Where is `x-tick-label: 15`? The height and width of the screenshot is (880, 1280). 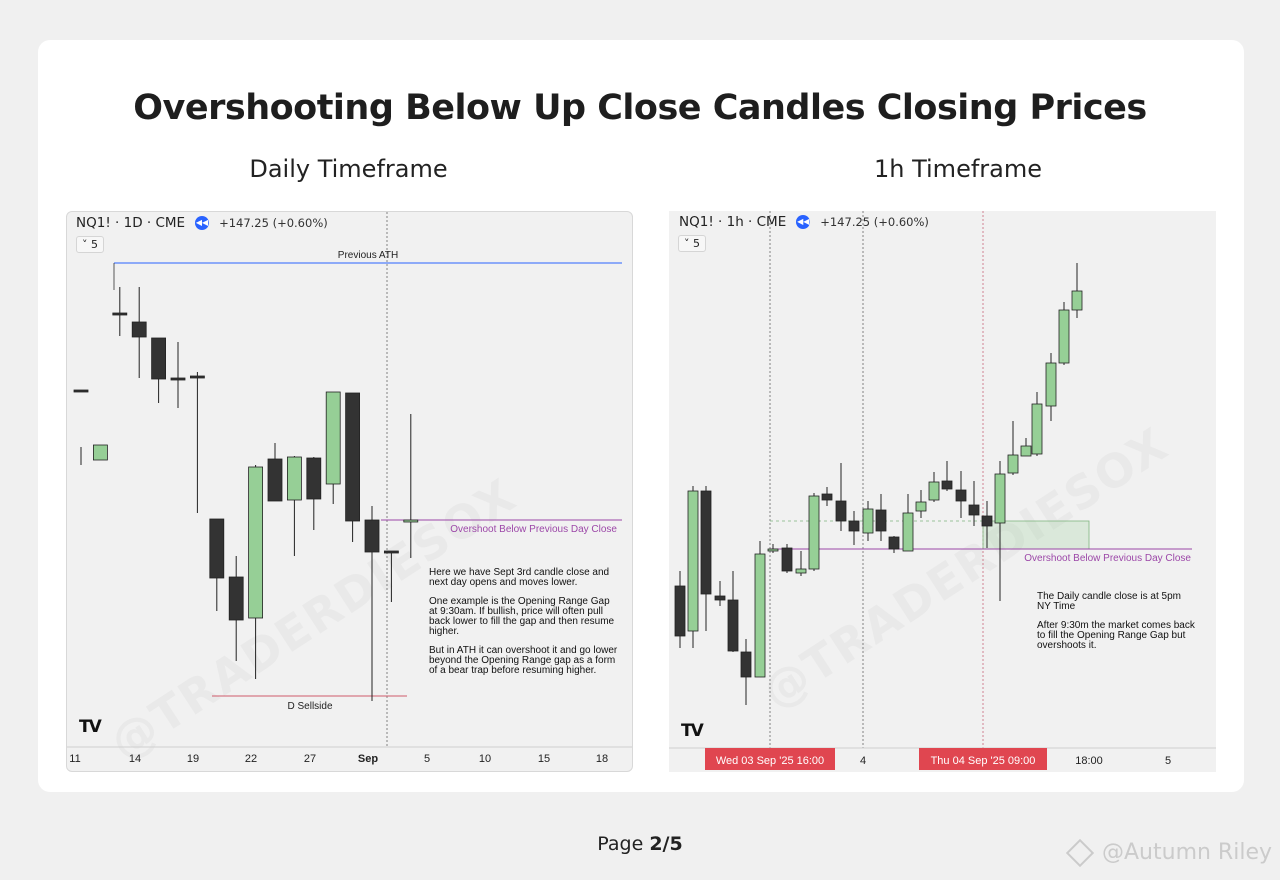 x-tick-label: 15 is located at coordinates (544, 759).